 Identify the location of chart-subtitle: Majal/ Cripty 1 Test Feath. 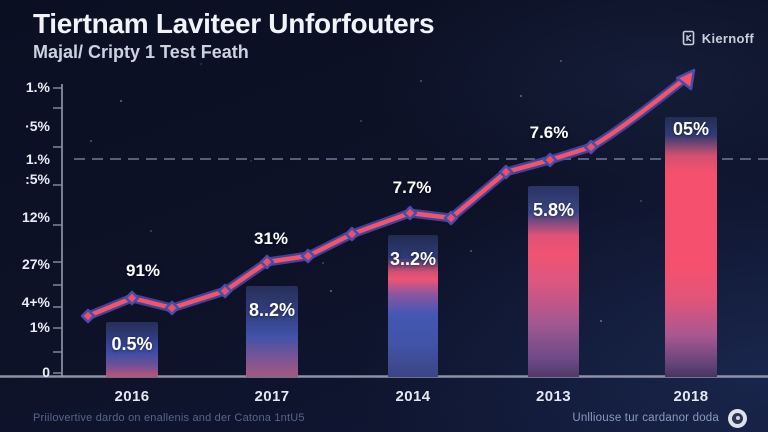
(141, 52).